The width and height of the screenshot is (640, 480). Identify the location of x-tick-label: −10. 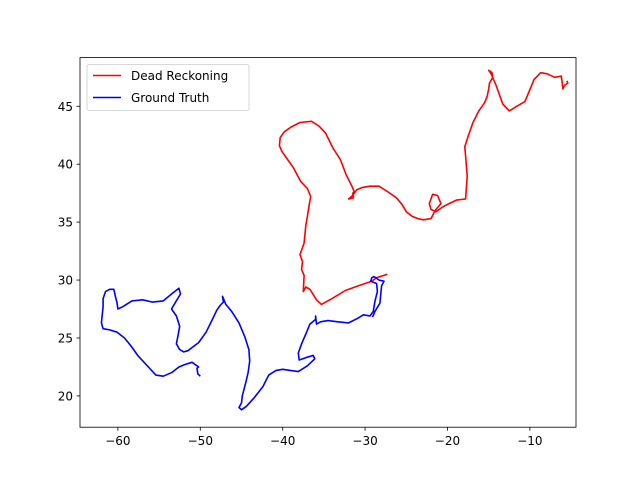
(529, 441).